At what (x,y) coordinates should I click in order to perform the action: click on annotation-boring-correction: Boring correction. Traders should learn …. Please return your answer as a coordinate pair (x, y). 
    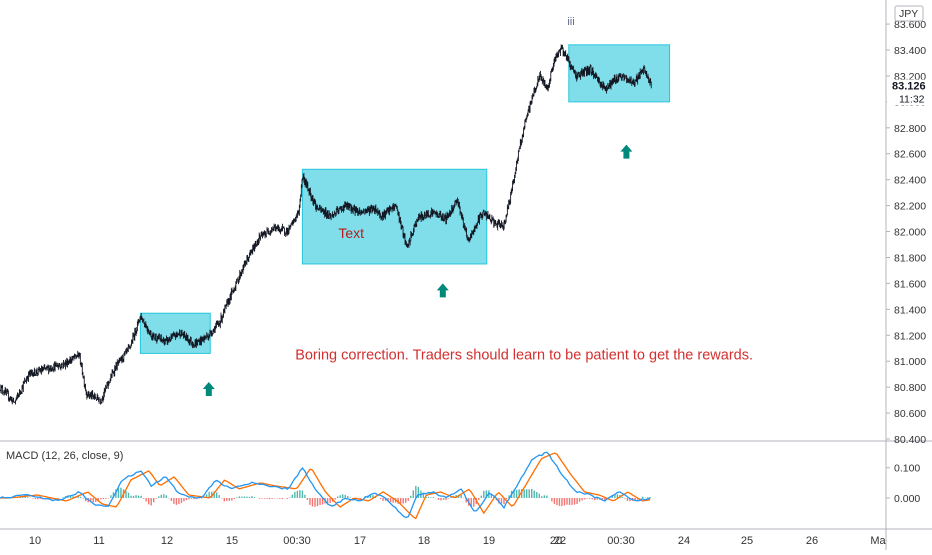
    Looking at the image, I should click on (524, 356).